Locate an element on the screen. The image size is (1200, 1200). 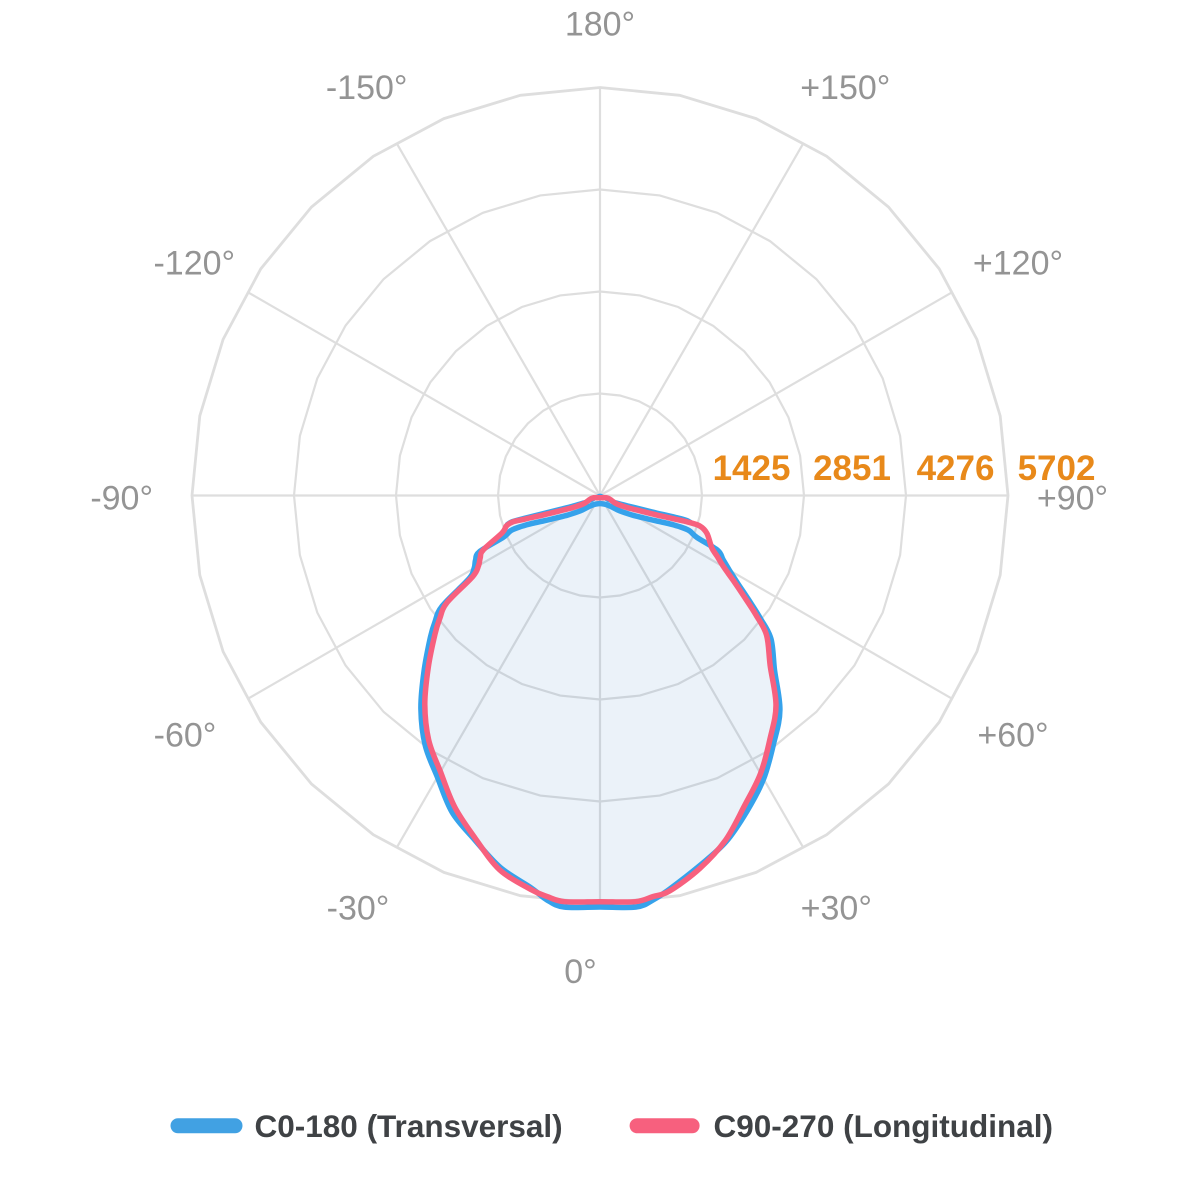
svg-text: -30° is located at coordinates (358, 908).